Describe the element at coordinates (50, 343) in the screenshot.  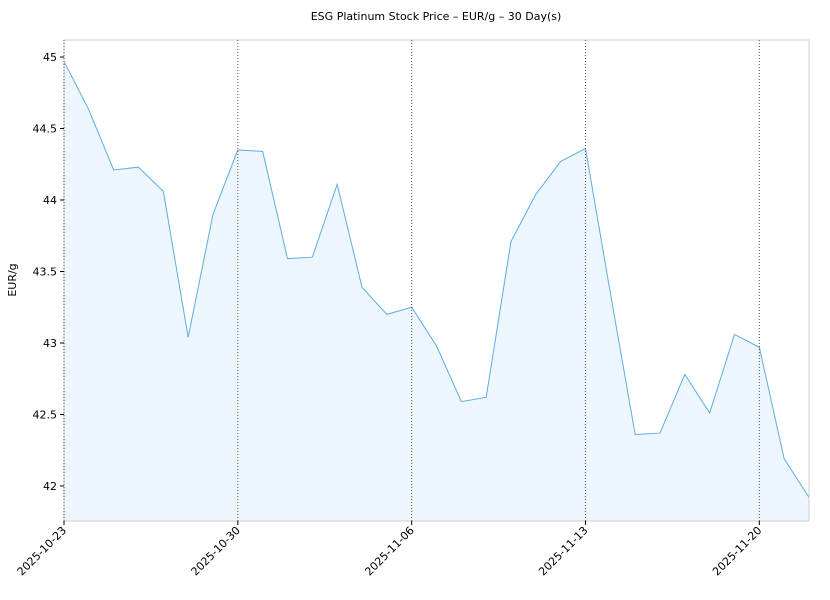
I see `y-tick-label: 43` at that location.